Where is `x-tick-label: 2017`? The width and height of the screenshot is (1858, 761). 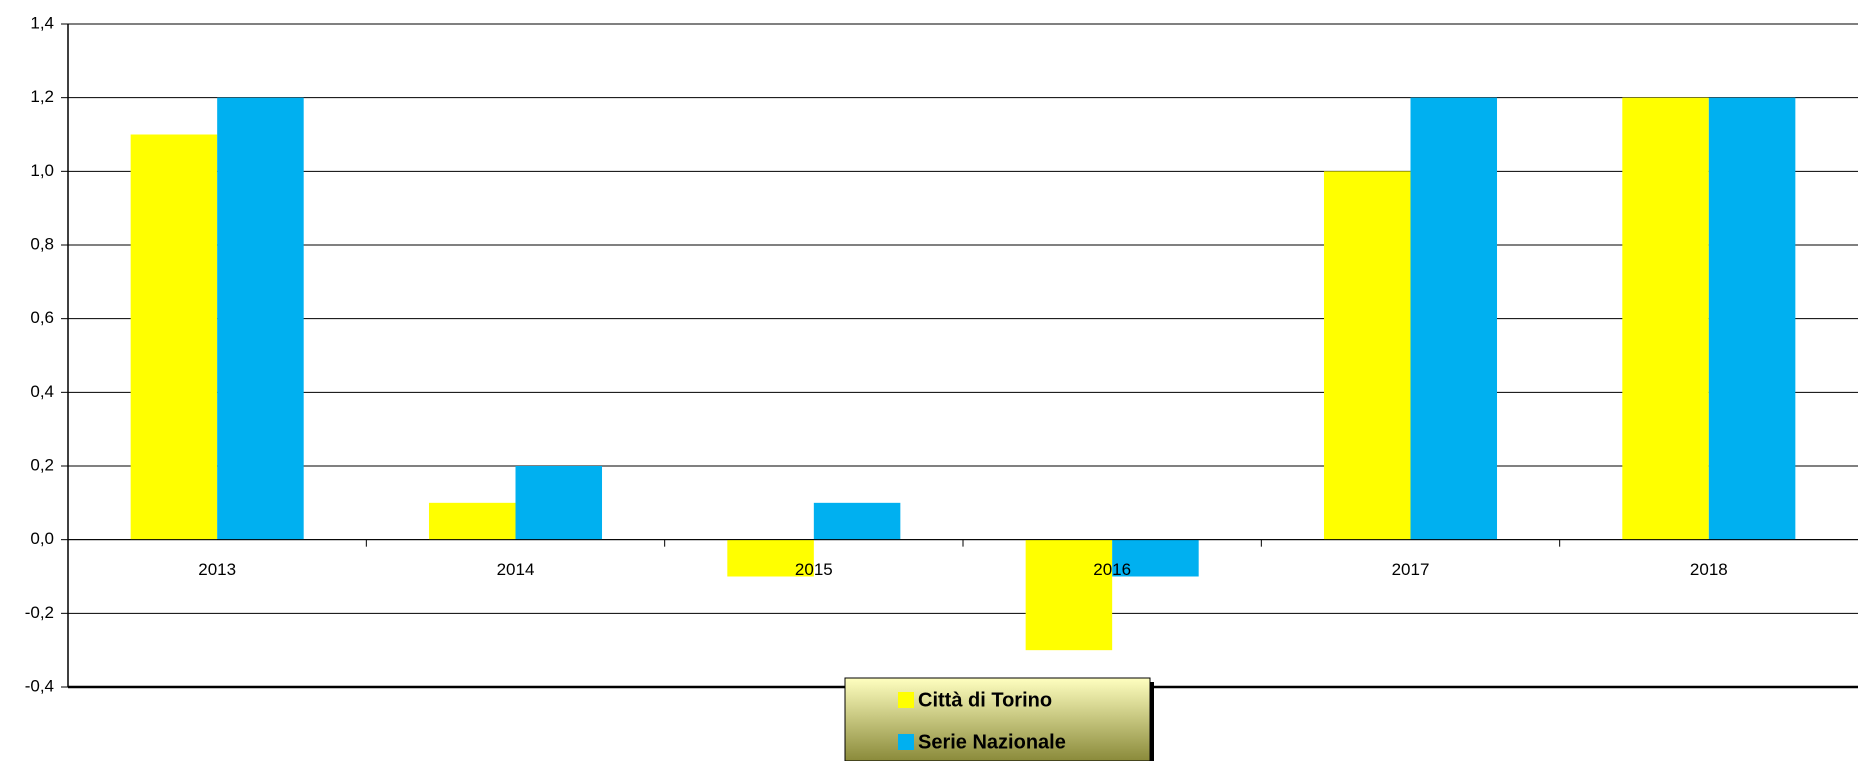
x-tick-label: 2017 is located at coordinates (1411, 569).